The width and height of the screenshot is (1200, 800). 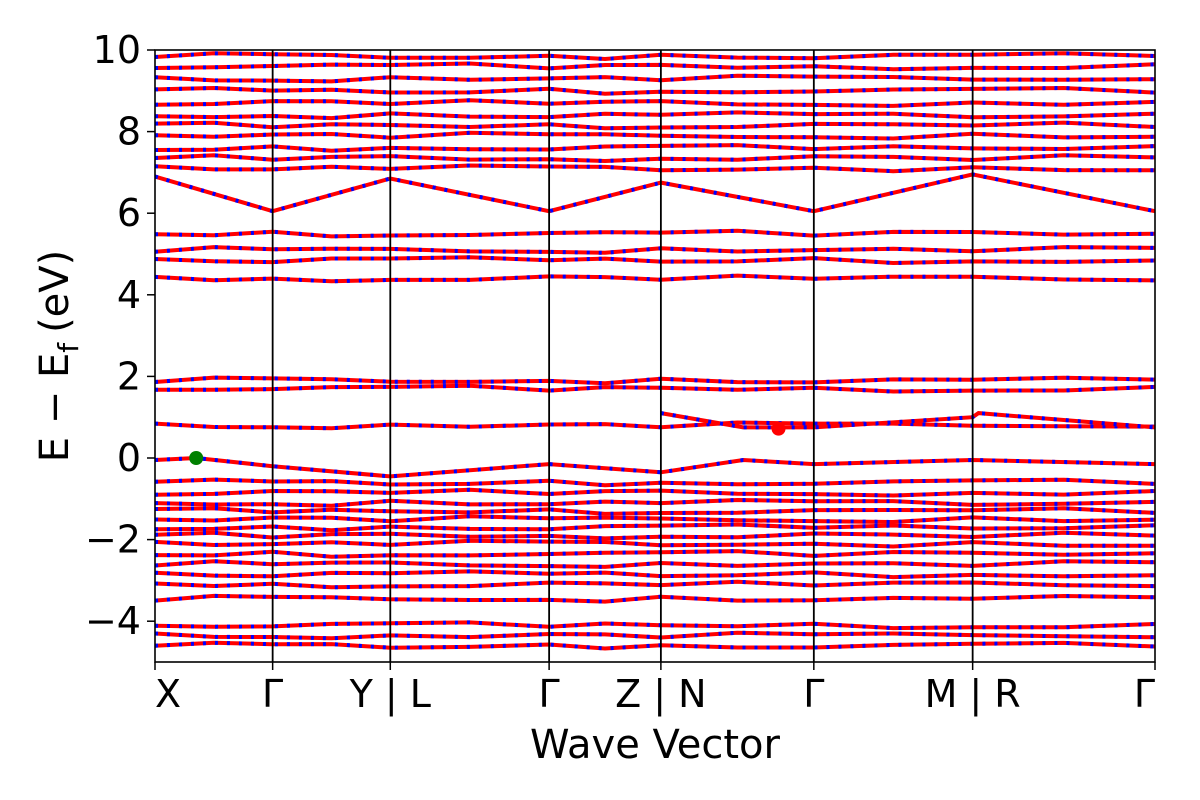 What do you see at coordinates (55, 291) in the screenshot?
I see `y-axis-title-unit: (eV)` at bounding box center [55, 291].